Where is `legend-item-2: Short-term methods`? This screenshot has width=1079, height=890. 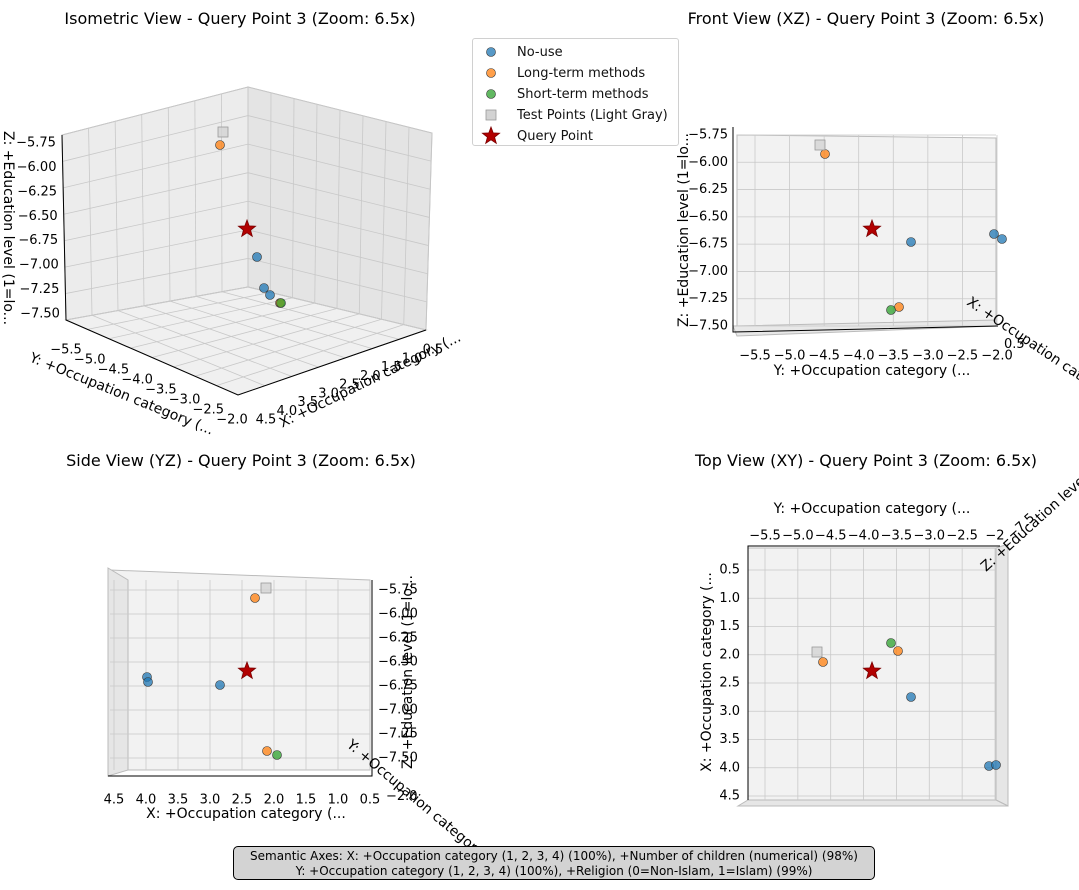
legend-item-2: Short-term methods is located at coordinates (561, 94).